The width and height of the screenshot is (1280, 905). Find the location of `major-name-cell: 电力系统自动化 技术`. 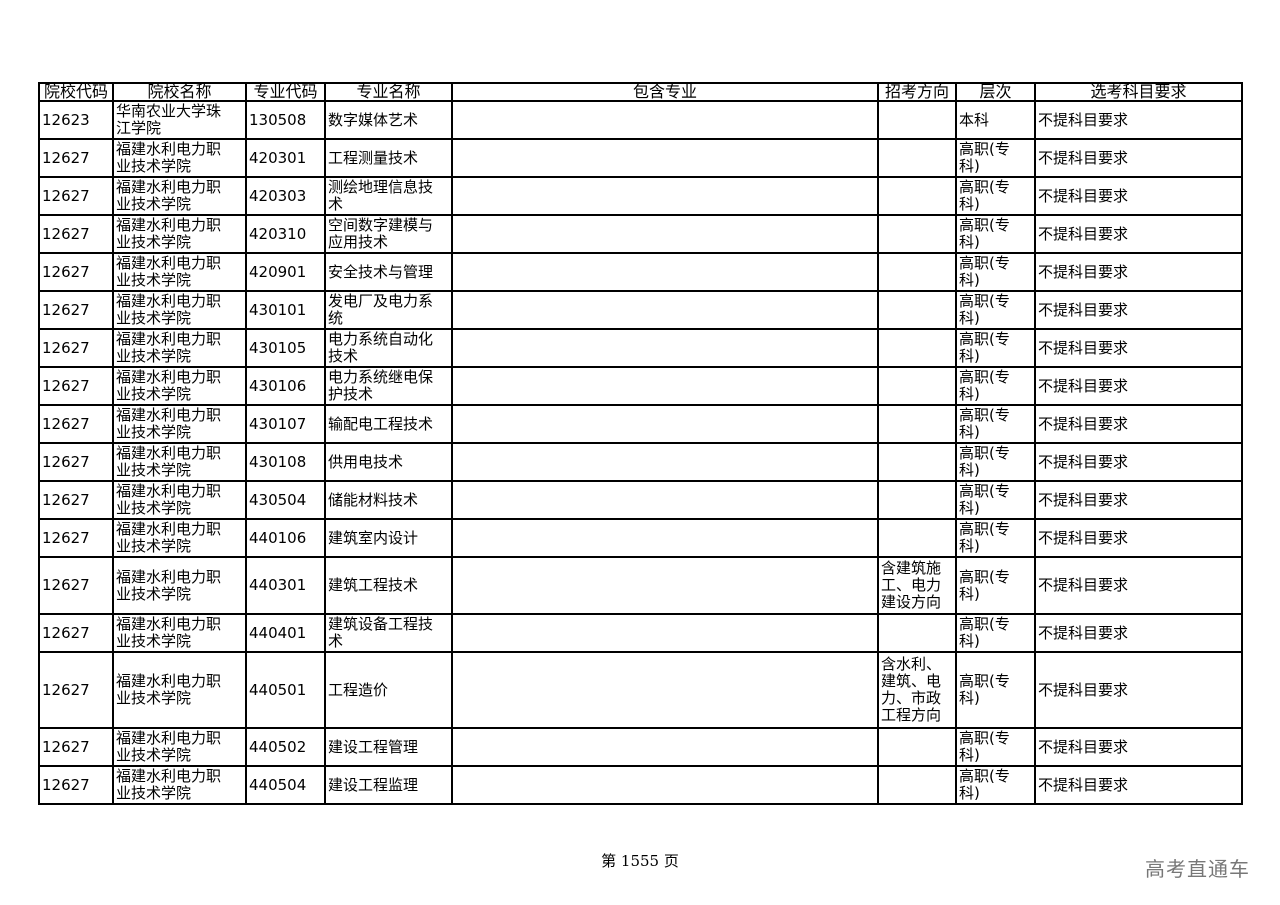

major-name-cell: 电力系统自动化 技术 is located at coordinates (388, 348).